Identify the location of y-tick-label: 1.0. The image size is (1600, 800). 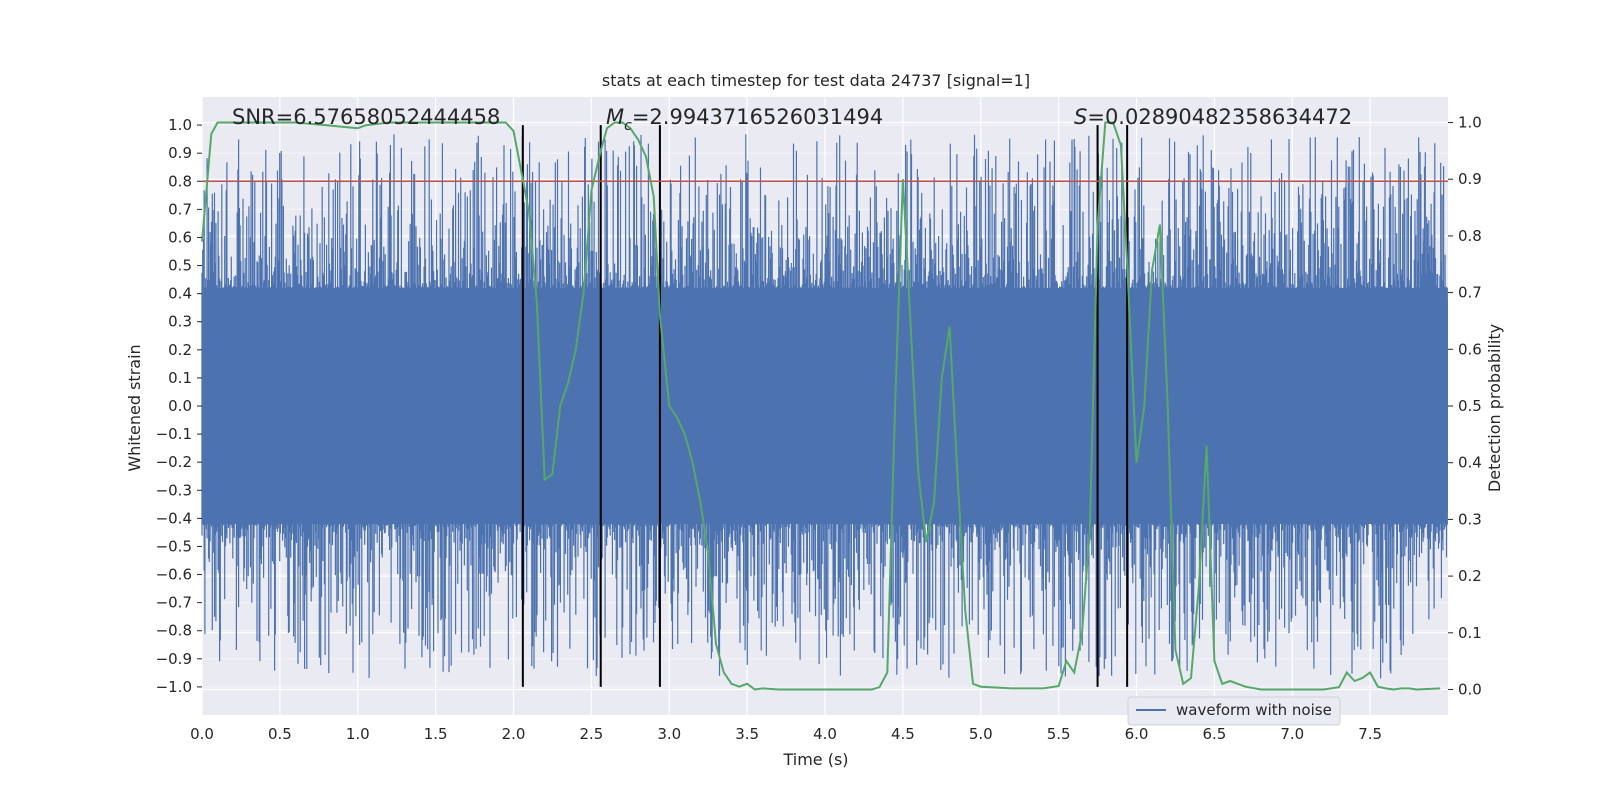
(180, 125).